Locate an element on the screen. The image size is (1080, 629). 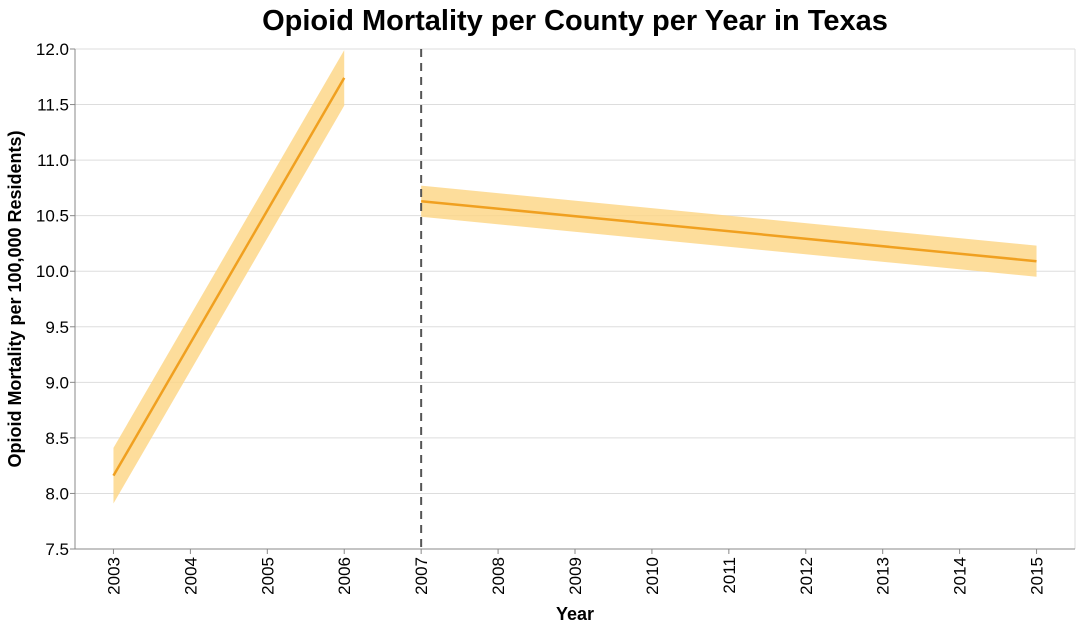
y-tick-label: 11.5 is located at coordinates (53, 105).